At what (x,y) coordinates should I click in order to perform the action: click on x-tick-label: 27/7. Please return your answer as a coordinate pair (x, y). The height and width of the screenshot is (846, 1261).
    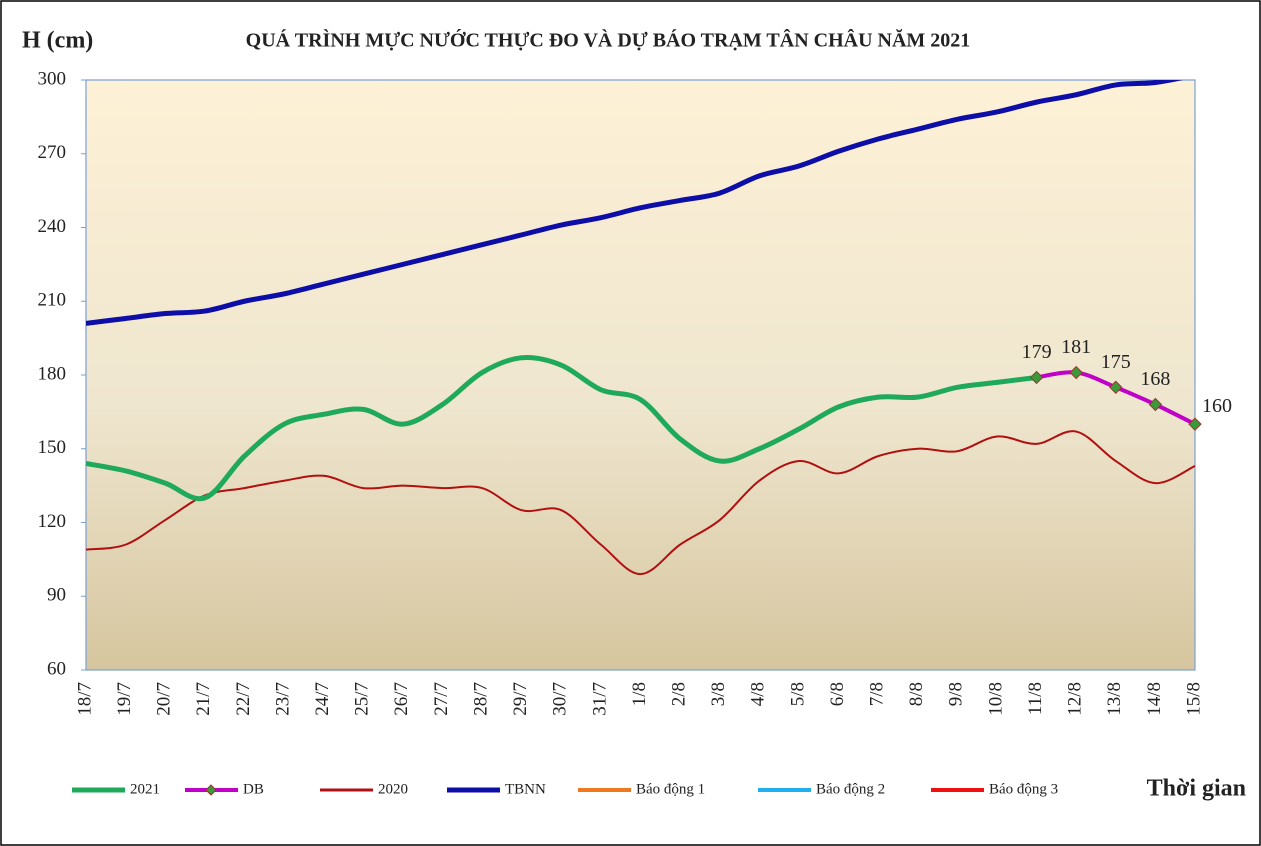
    Looking at the image, I should click on (441, 699).